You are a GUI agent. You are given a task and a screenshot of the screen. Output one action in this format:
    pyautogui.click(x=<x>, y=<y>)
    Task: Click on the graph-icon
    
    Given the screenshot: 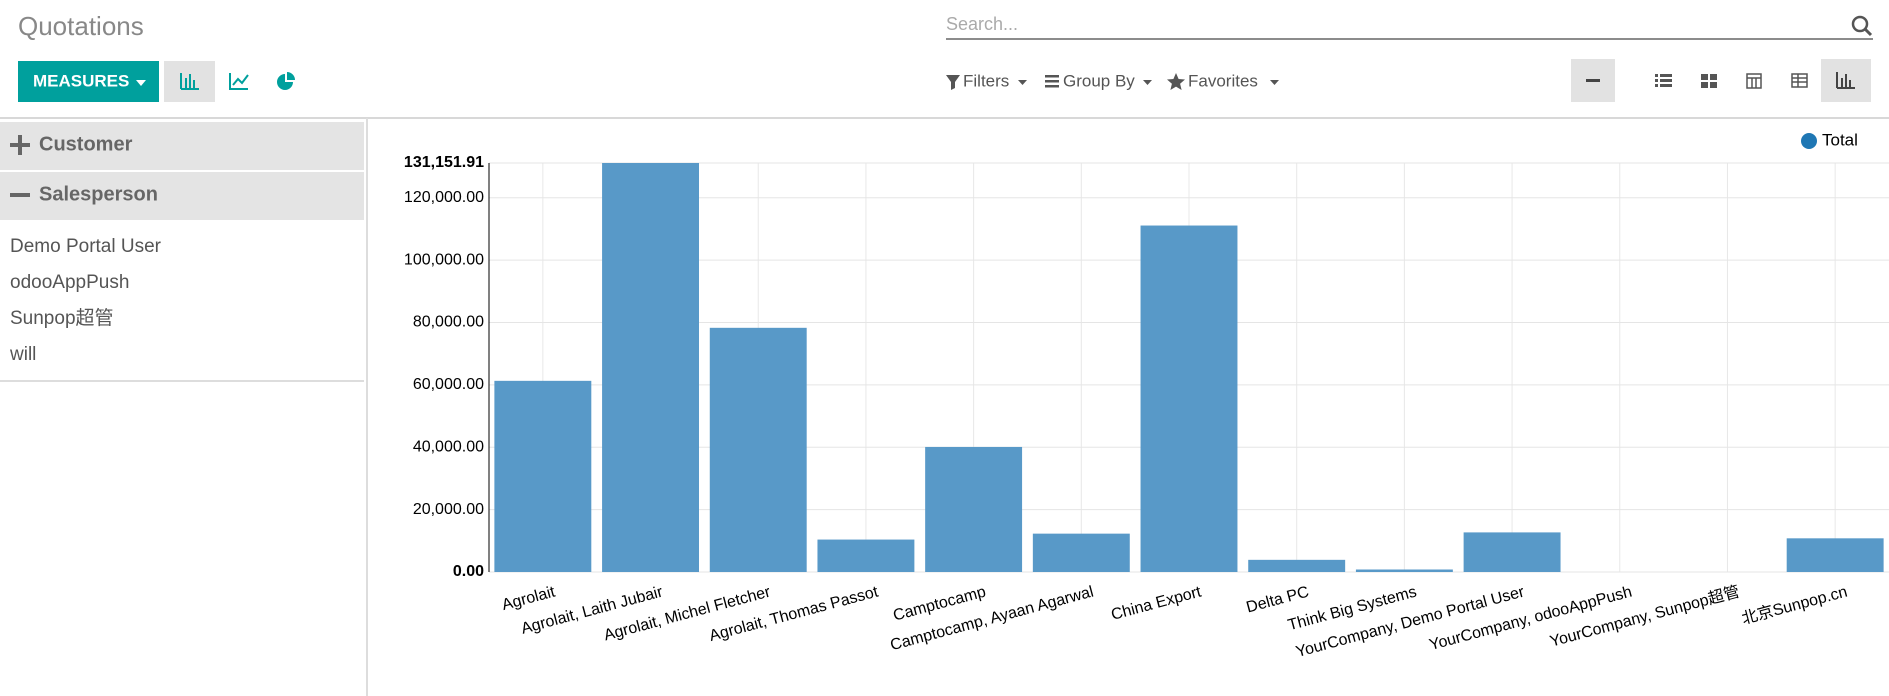 What is the action you would take?
    pyautogui.click(x=1845, y=80)
    